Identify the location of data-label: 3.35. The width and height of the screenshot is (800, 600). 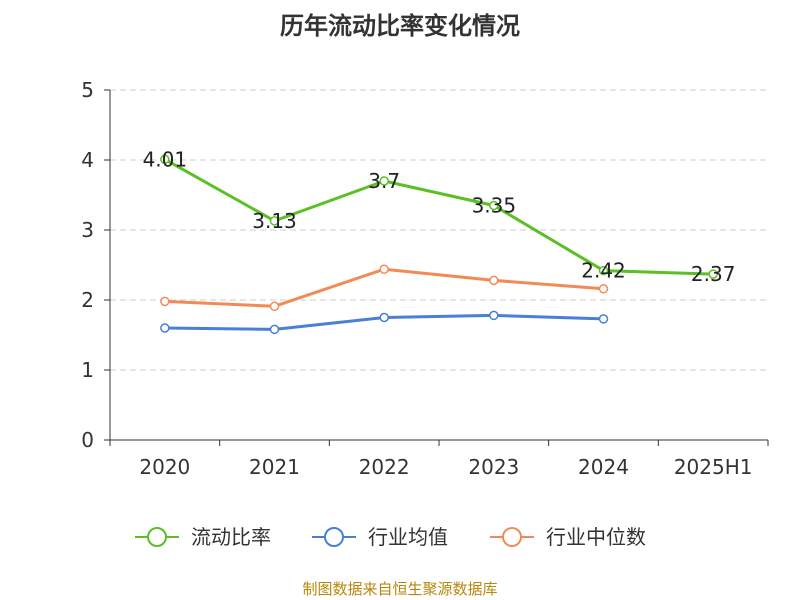
(494, 206).